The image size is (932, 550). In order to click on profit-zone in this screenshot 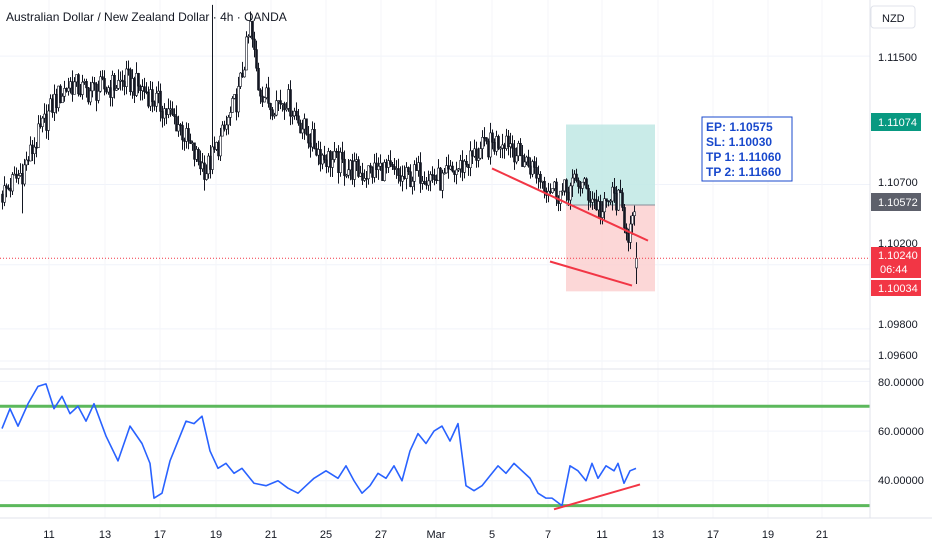, I will do `click(610, 165)`.